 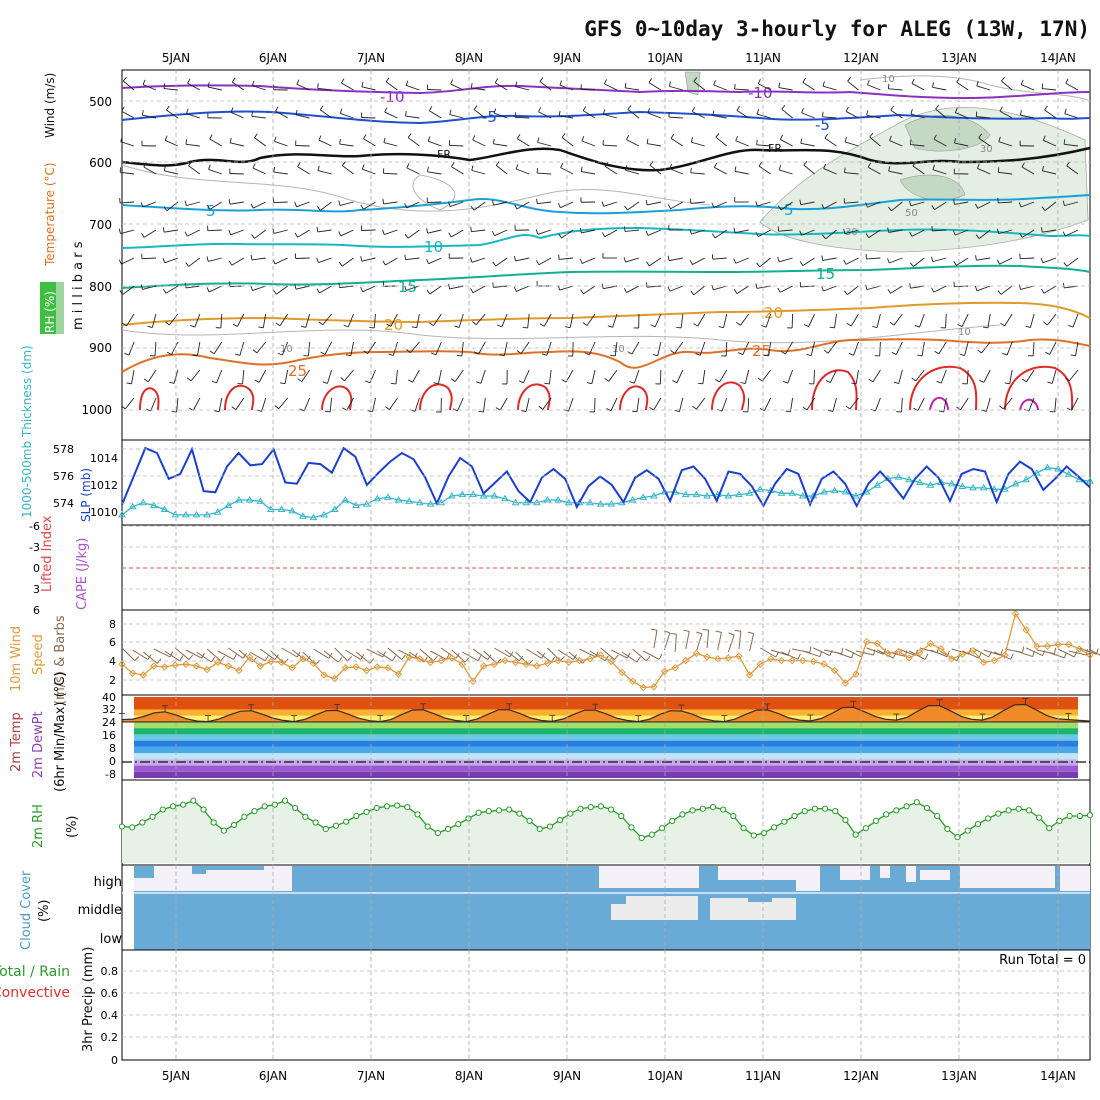 What do you see at coordinates (111, 939) in the screenshot?
I see `cloud-level-label-low: low` at bounding box center [111, 939].